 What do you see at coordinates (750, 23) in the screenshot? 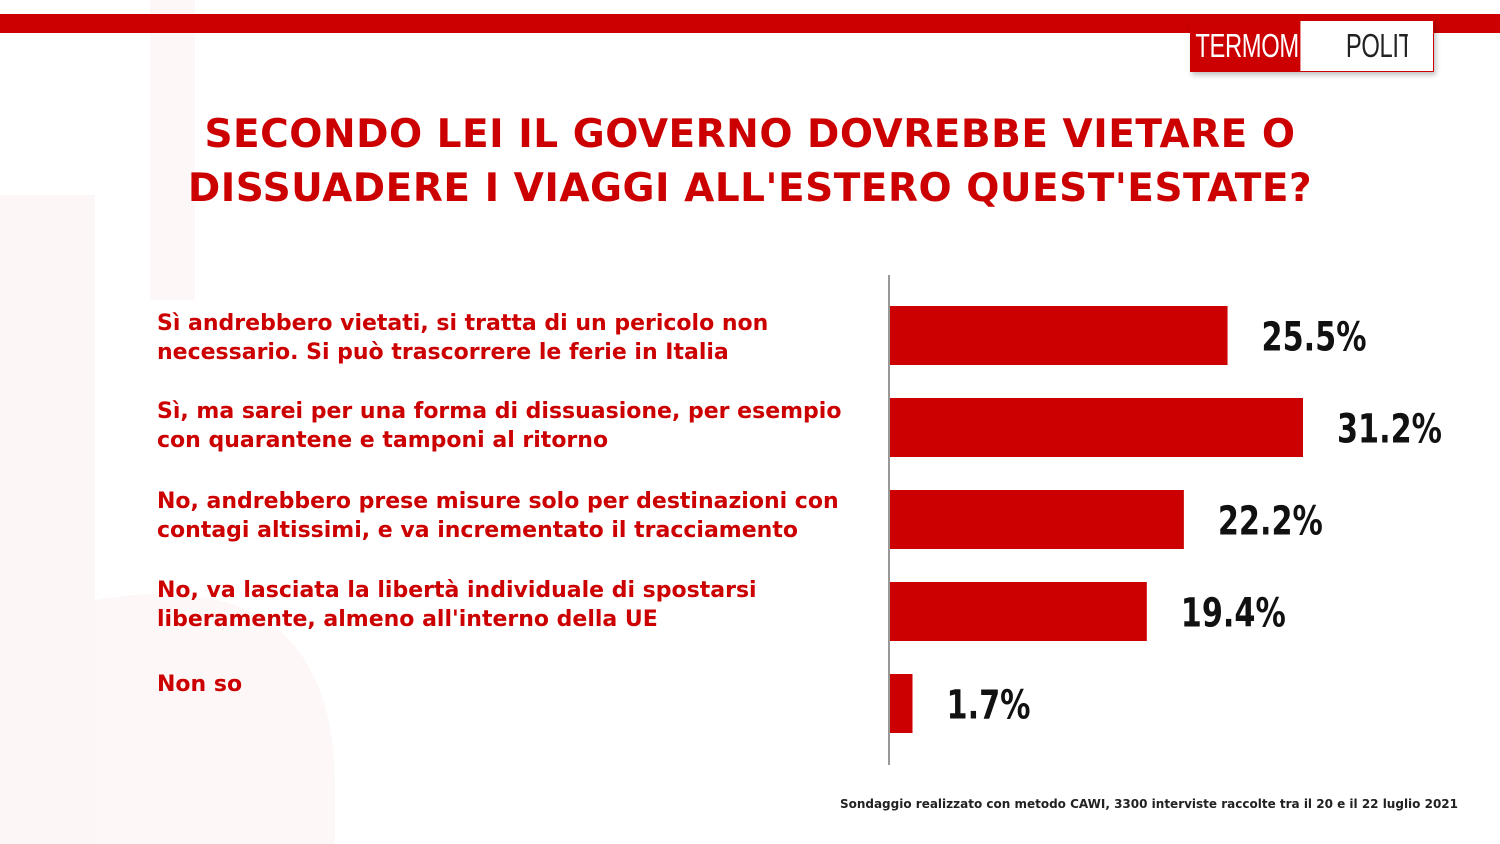
I see `top-accent-bar` at bounding box center [750, 23].